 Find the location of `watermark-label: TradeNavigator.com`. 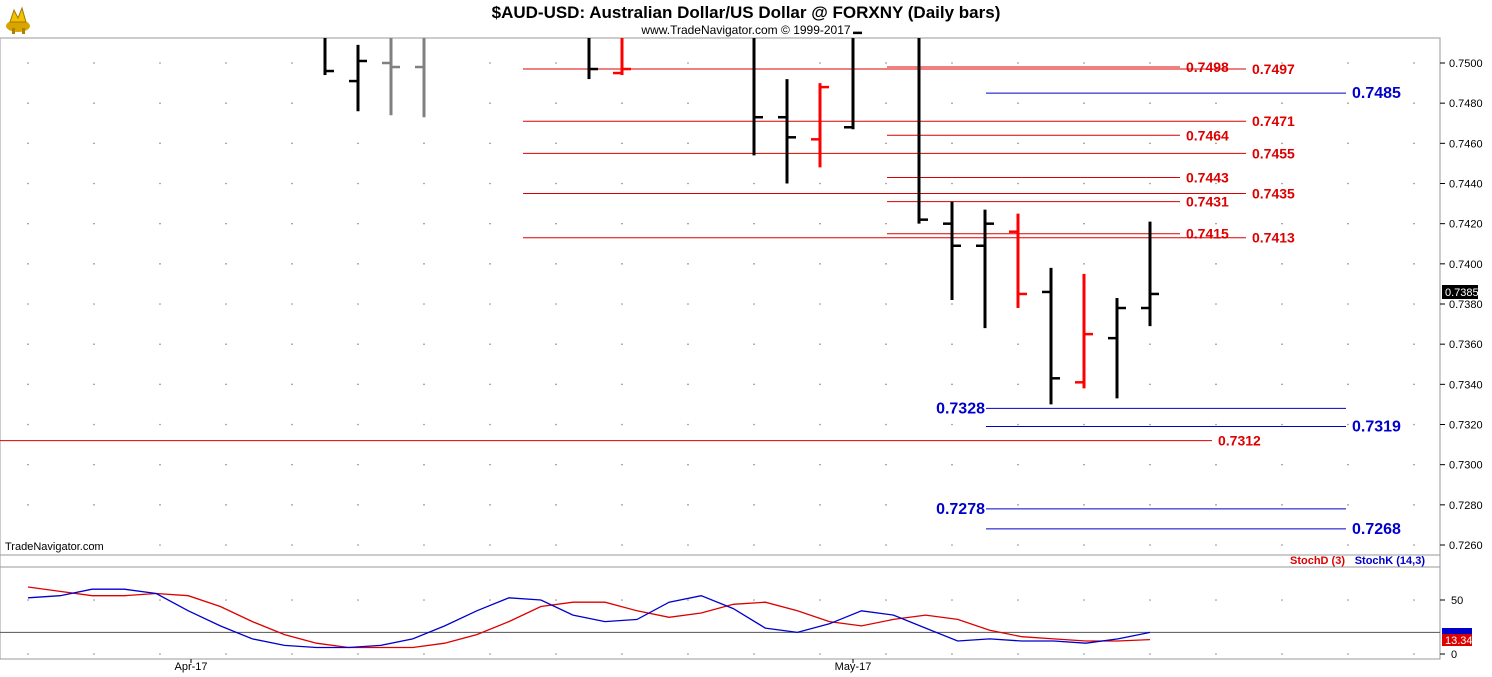

watermark-label: TradeNavigator.com is located at coordinates (54, 547).